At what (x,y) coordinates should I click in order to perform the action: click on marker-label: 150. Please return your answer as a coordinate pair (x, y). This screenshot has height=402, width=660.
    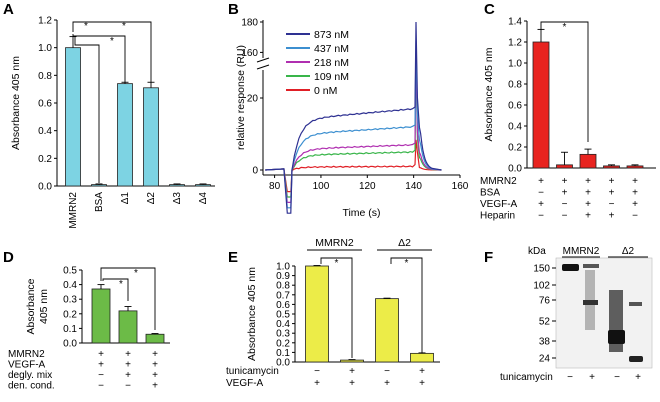
    Looking at the image, I should click on (541, 269).